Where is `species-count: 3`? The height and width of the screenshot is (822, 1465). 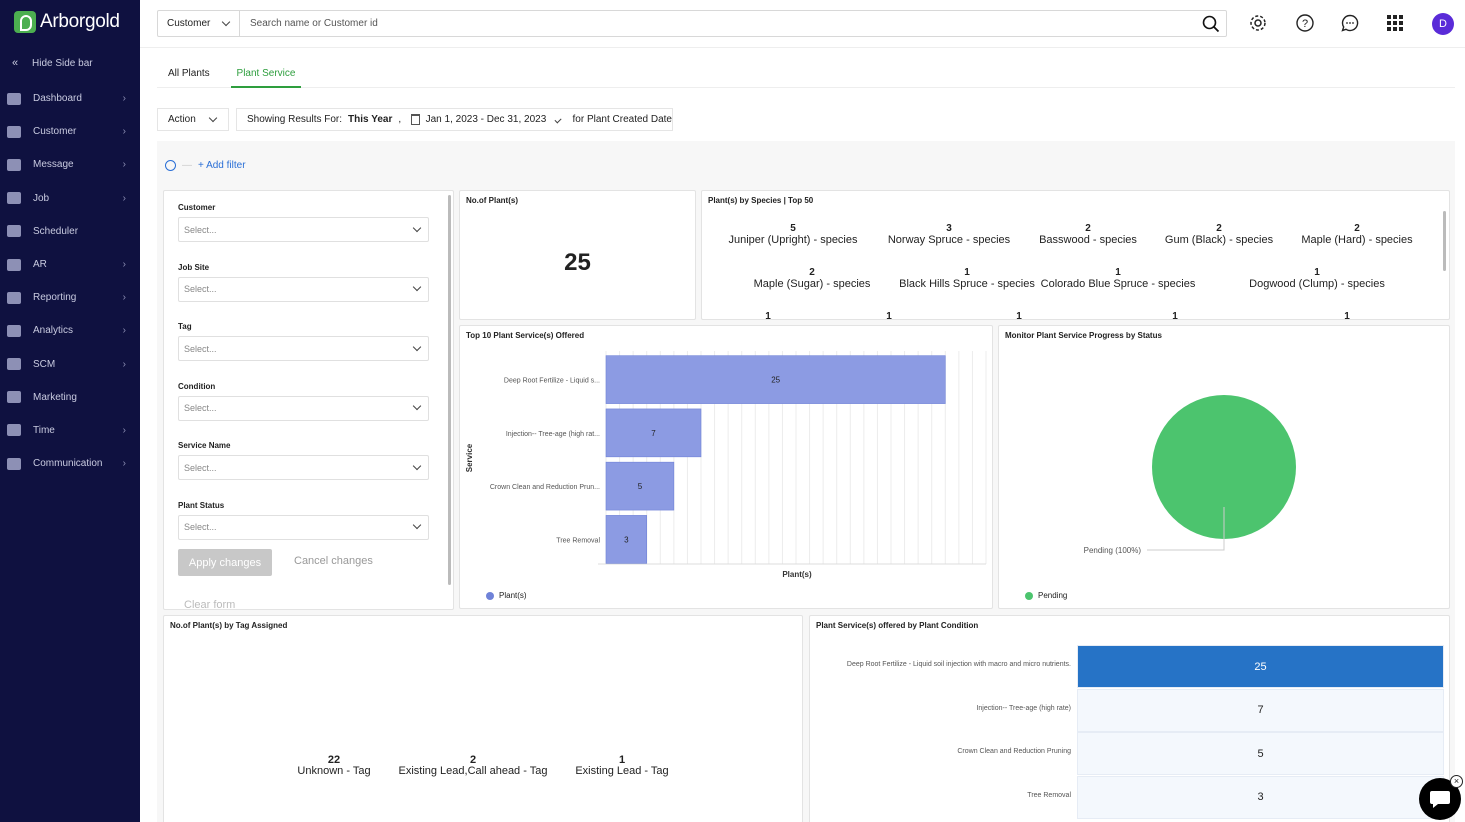 species-count: 3 is located at coordinates (949, 228).